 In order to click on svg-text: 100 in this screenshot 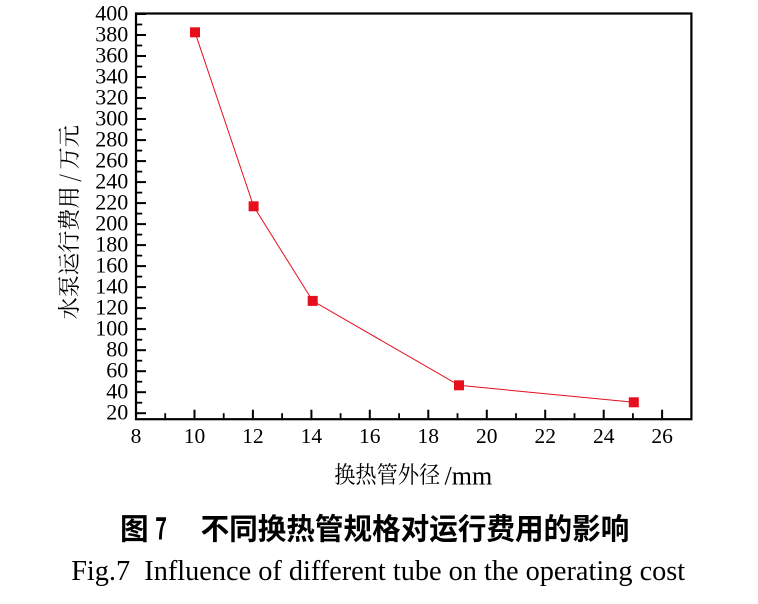, I will do `click(111, 328)`.